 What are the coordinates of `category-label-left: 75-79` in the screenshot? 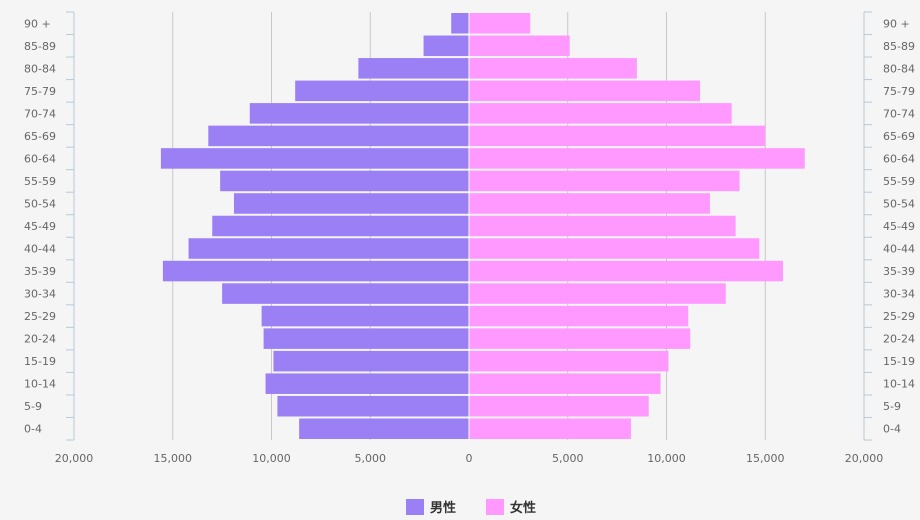 It's located at (40, 91).